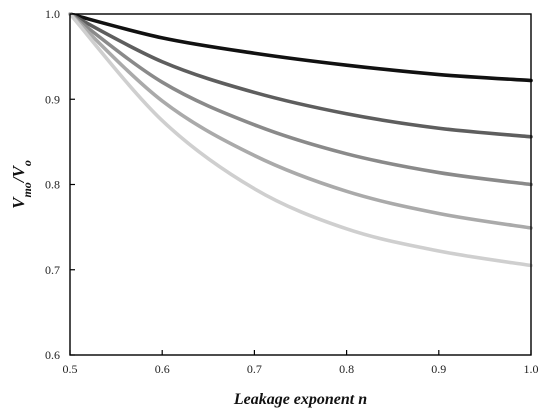 This screenshot has height=414, width=550. What do you see at coordinates (18, 202) in the screenshot?
I see `y-title-v1: V` at bounding box center [18, 202].